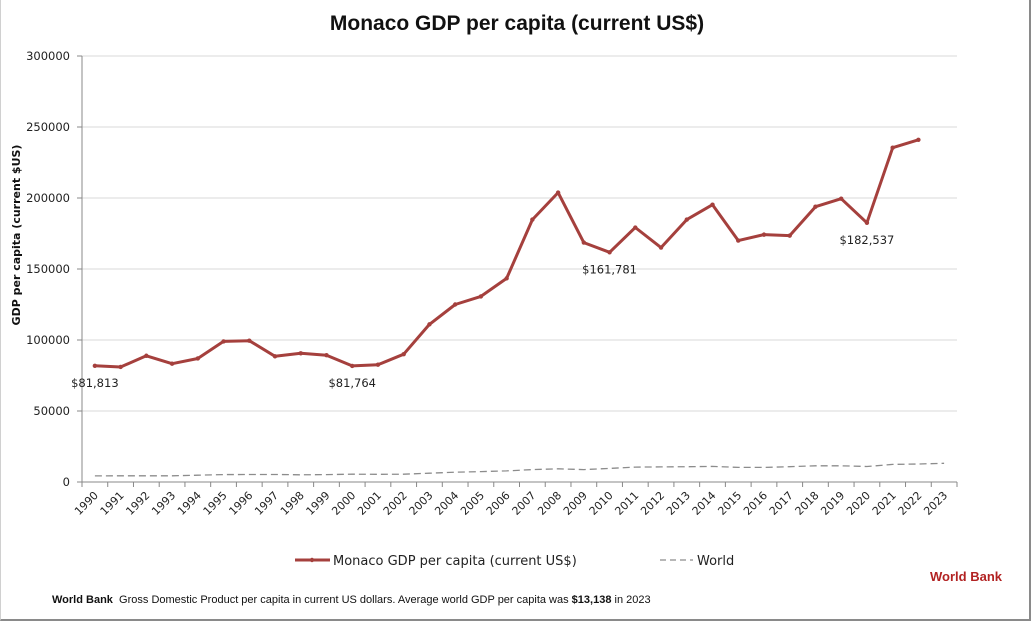 The width and height of the screenshot is (1034, 624). What do you see at coordinates (866, 240) in the screenshot?
I see `data-label: $182,537` at bounding box center [866, 240].